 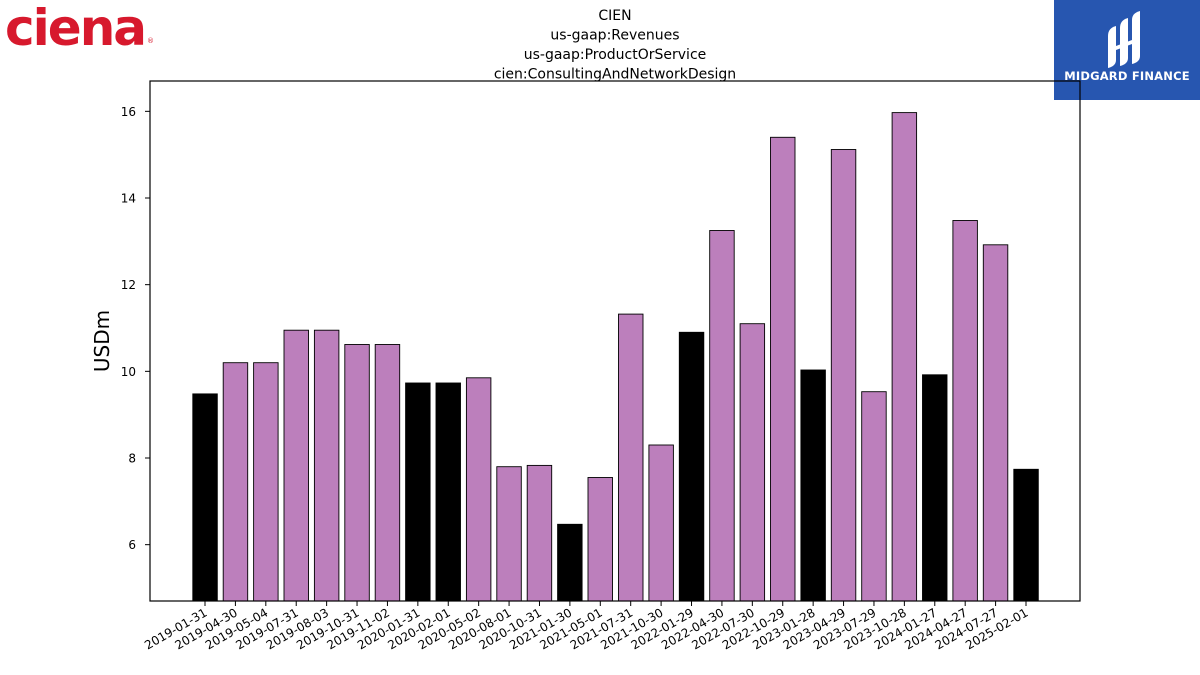 What do you see at coordinates (615, 75) in the screenshot?
I see `chart-title-line: cien:ConsultingAndNetworkDesign` at bounding box center [615, 75].